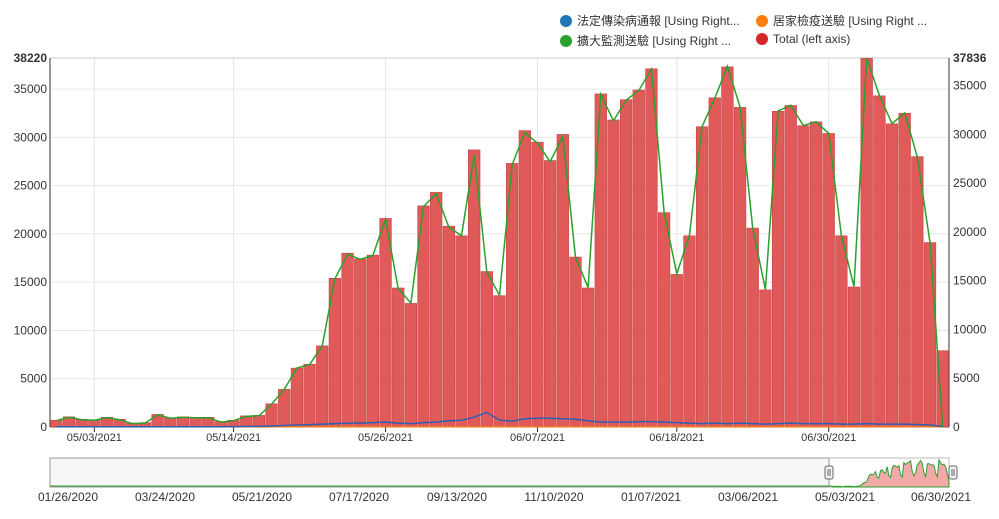 This screenshot has height=519, width=999. What do you see at coordinates (94, 438) in the screenshot?
I see `x-axis-tick-label: 05/03/2021` at bounding box center [94, 438].